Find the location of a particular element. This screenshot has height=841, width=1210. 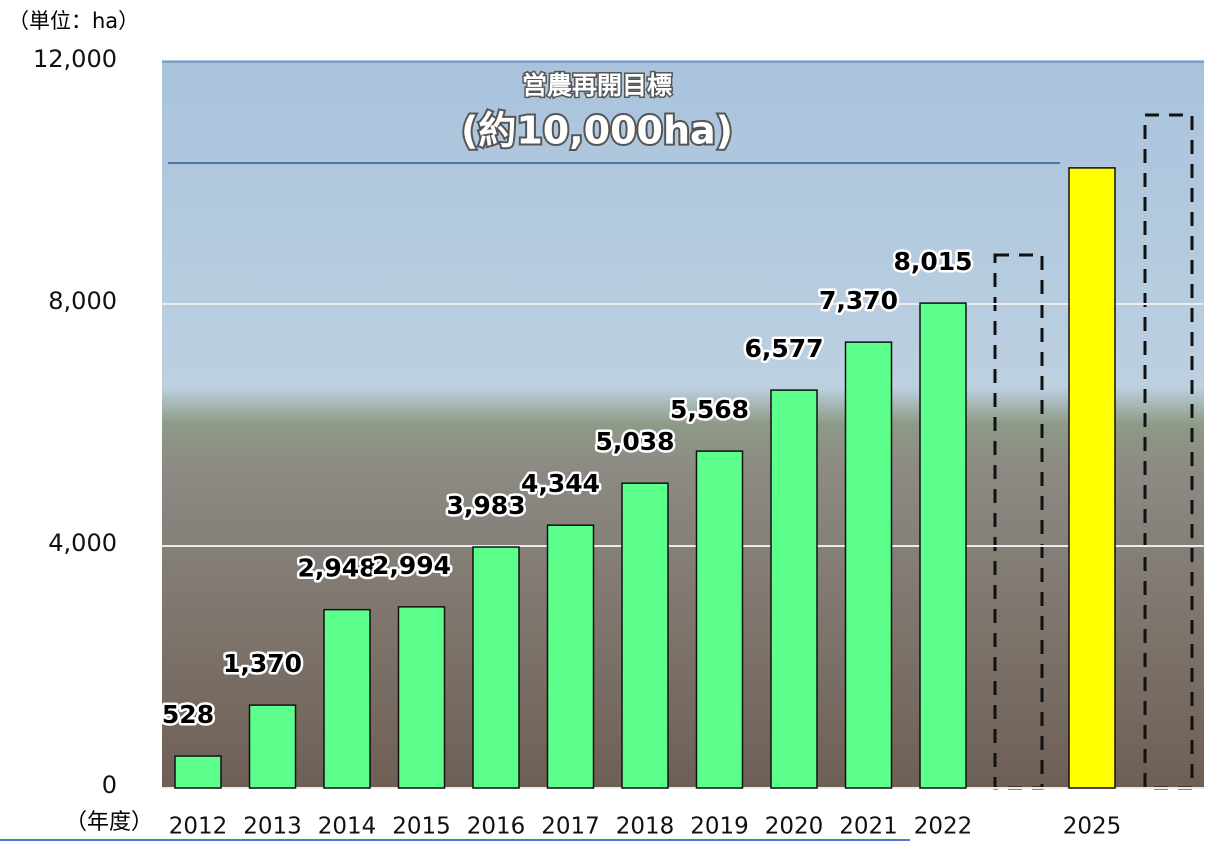

value-label: 2,948 is located at coordinates (336, 568).